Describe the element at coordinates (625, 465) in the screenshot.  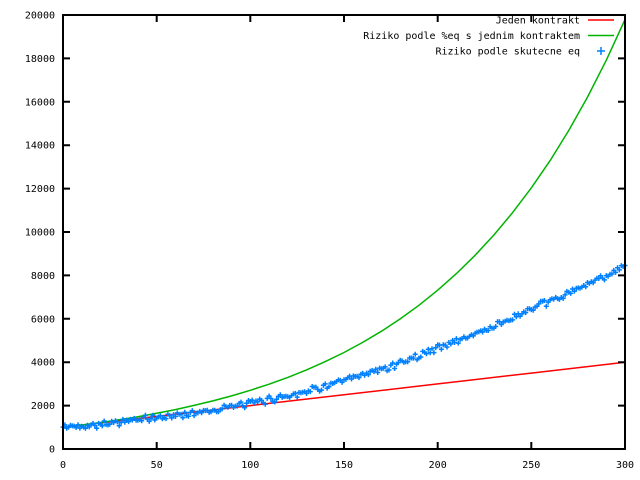
I see `x-tick-label: 300` at that location.